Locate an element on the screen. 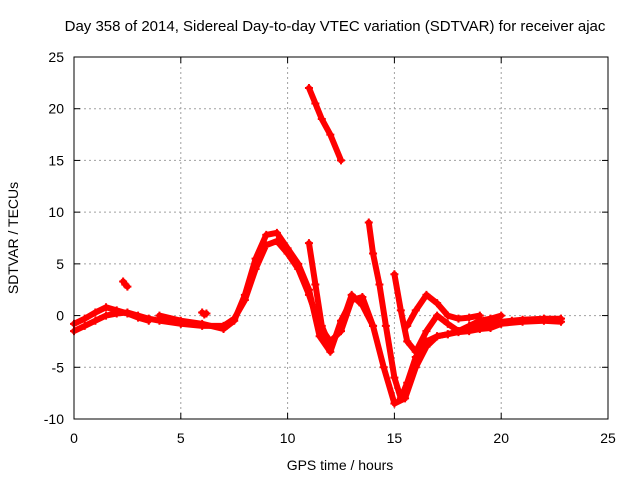 This screenshot has width=640, height=480. y-axis-label: SDTVAR / TECUs is located at coordinates (13, 238).